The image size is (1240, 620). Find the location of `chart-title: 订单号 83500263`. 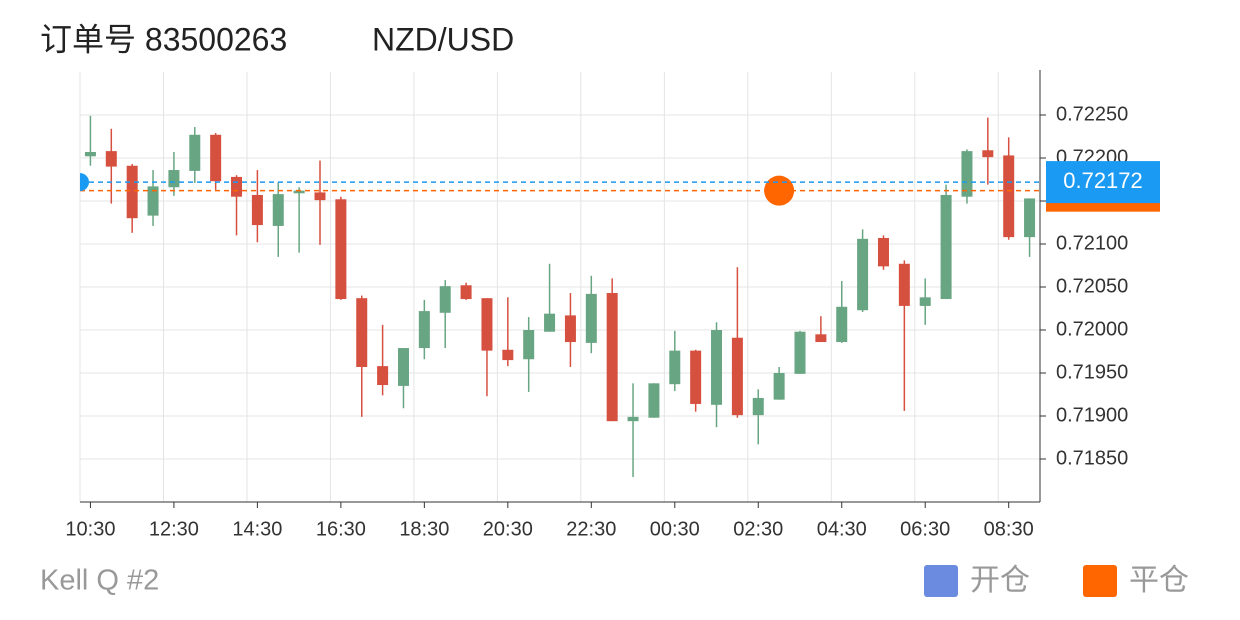

chart-title: 订单号 83500263 is located at coordinates (163, 39).